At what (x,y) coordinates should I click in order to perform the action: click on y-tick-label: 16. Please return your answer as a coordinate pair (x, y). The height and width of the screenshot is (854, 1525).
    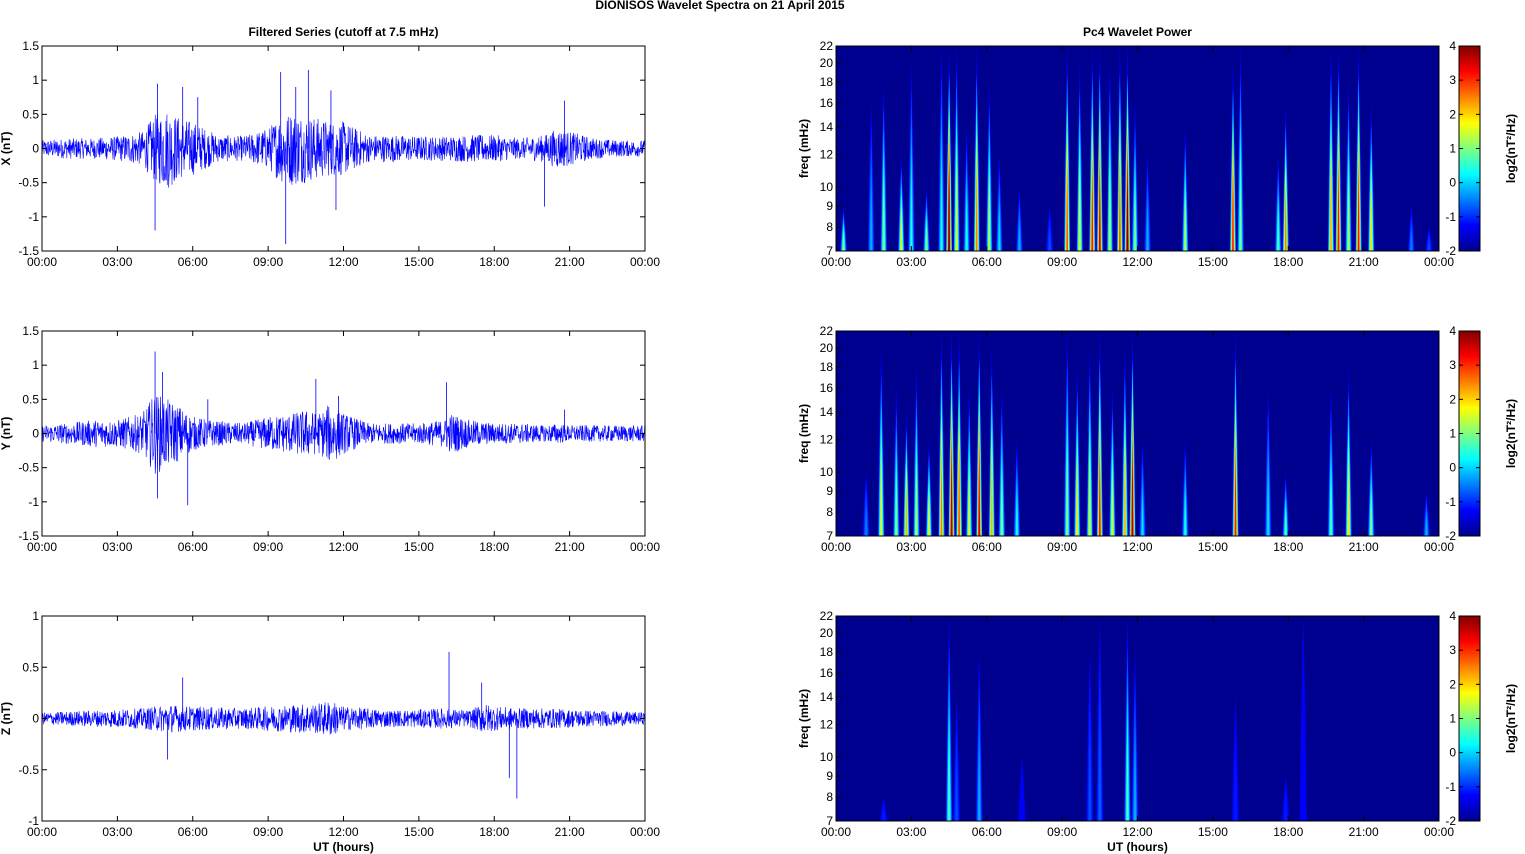
    Looking at the image, I should click on (827, 673).